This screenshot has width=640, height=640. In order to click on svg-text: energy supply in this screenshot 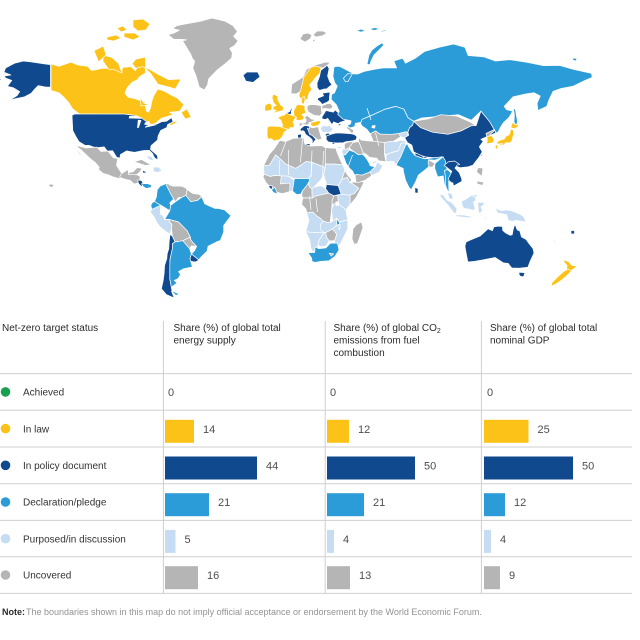, I will do `click(205, 341)`.